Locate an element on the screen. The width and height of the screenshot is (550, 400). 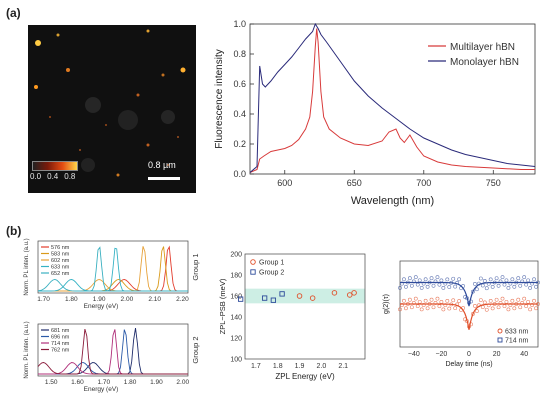
x-axis-label: ZPL Energy (eV) is located at coordinates (305, 376).